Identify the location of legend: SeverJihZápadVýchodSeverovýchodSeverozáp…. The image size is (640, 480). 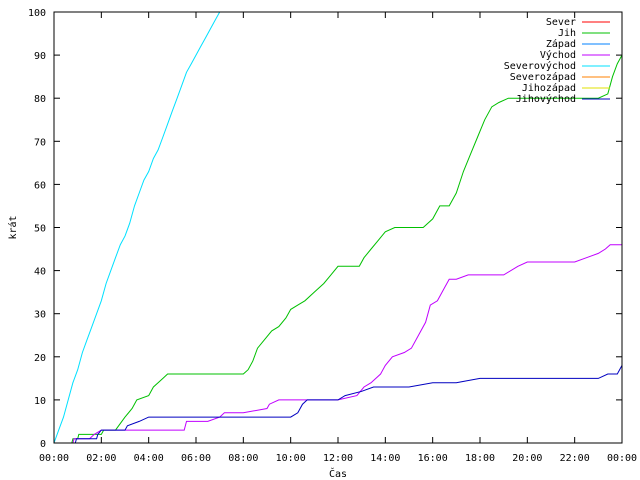
(557, 61).